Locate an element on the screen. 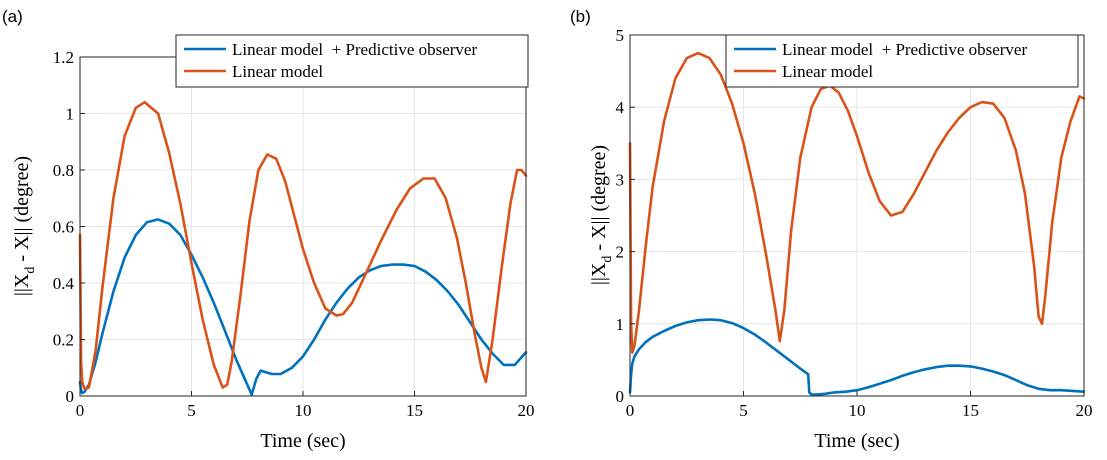 This screenshot has height=460, width=1107. x-tick-label-b-3: 15 is located at coordinates (970, 410).